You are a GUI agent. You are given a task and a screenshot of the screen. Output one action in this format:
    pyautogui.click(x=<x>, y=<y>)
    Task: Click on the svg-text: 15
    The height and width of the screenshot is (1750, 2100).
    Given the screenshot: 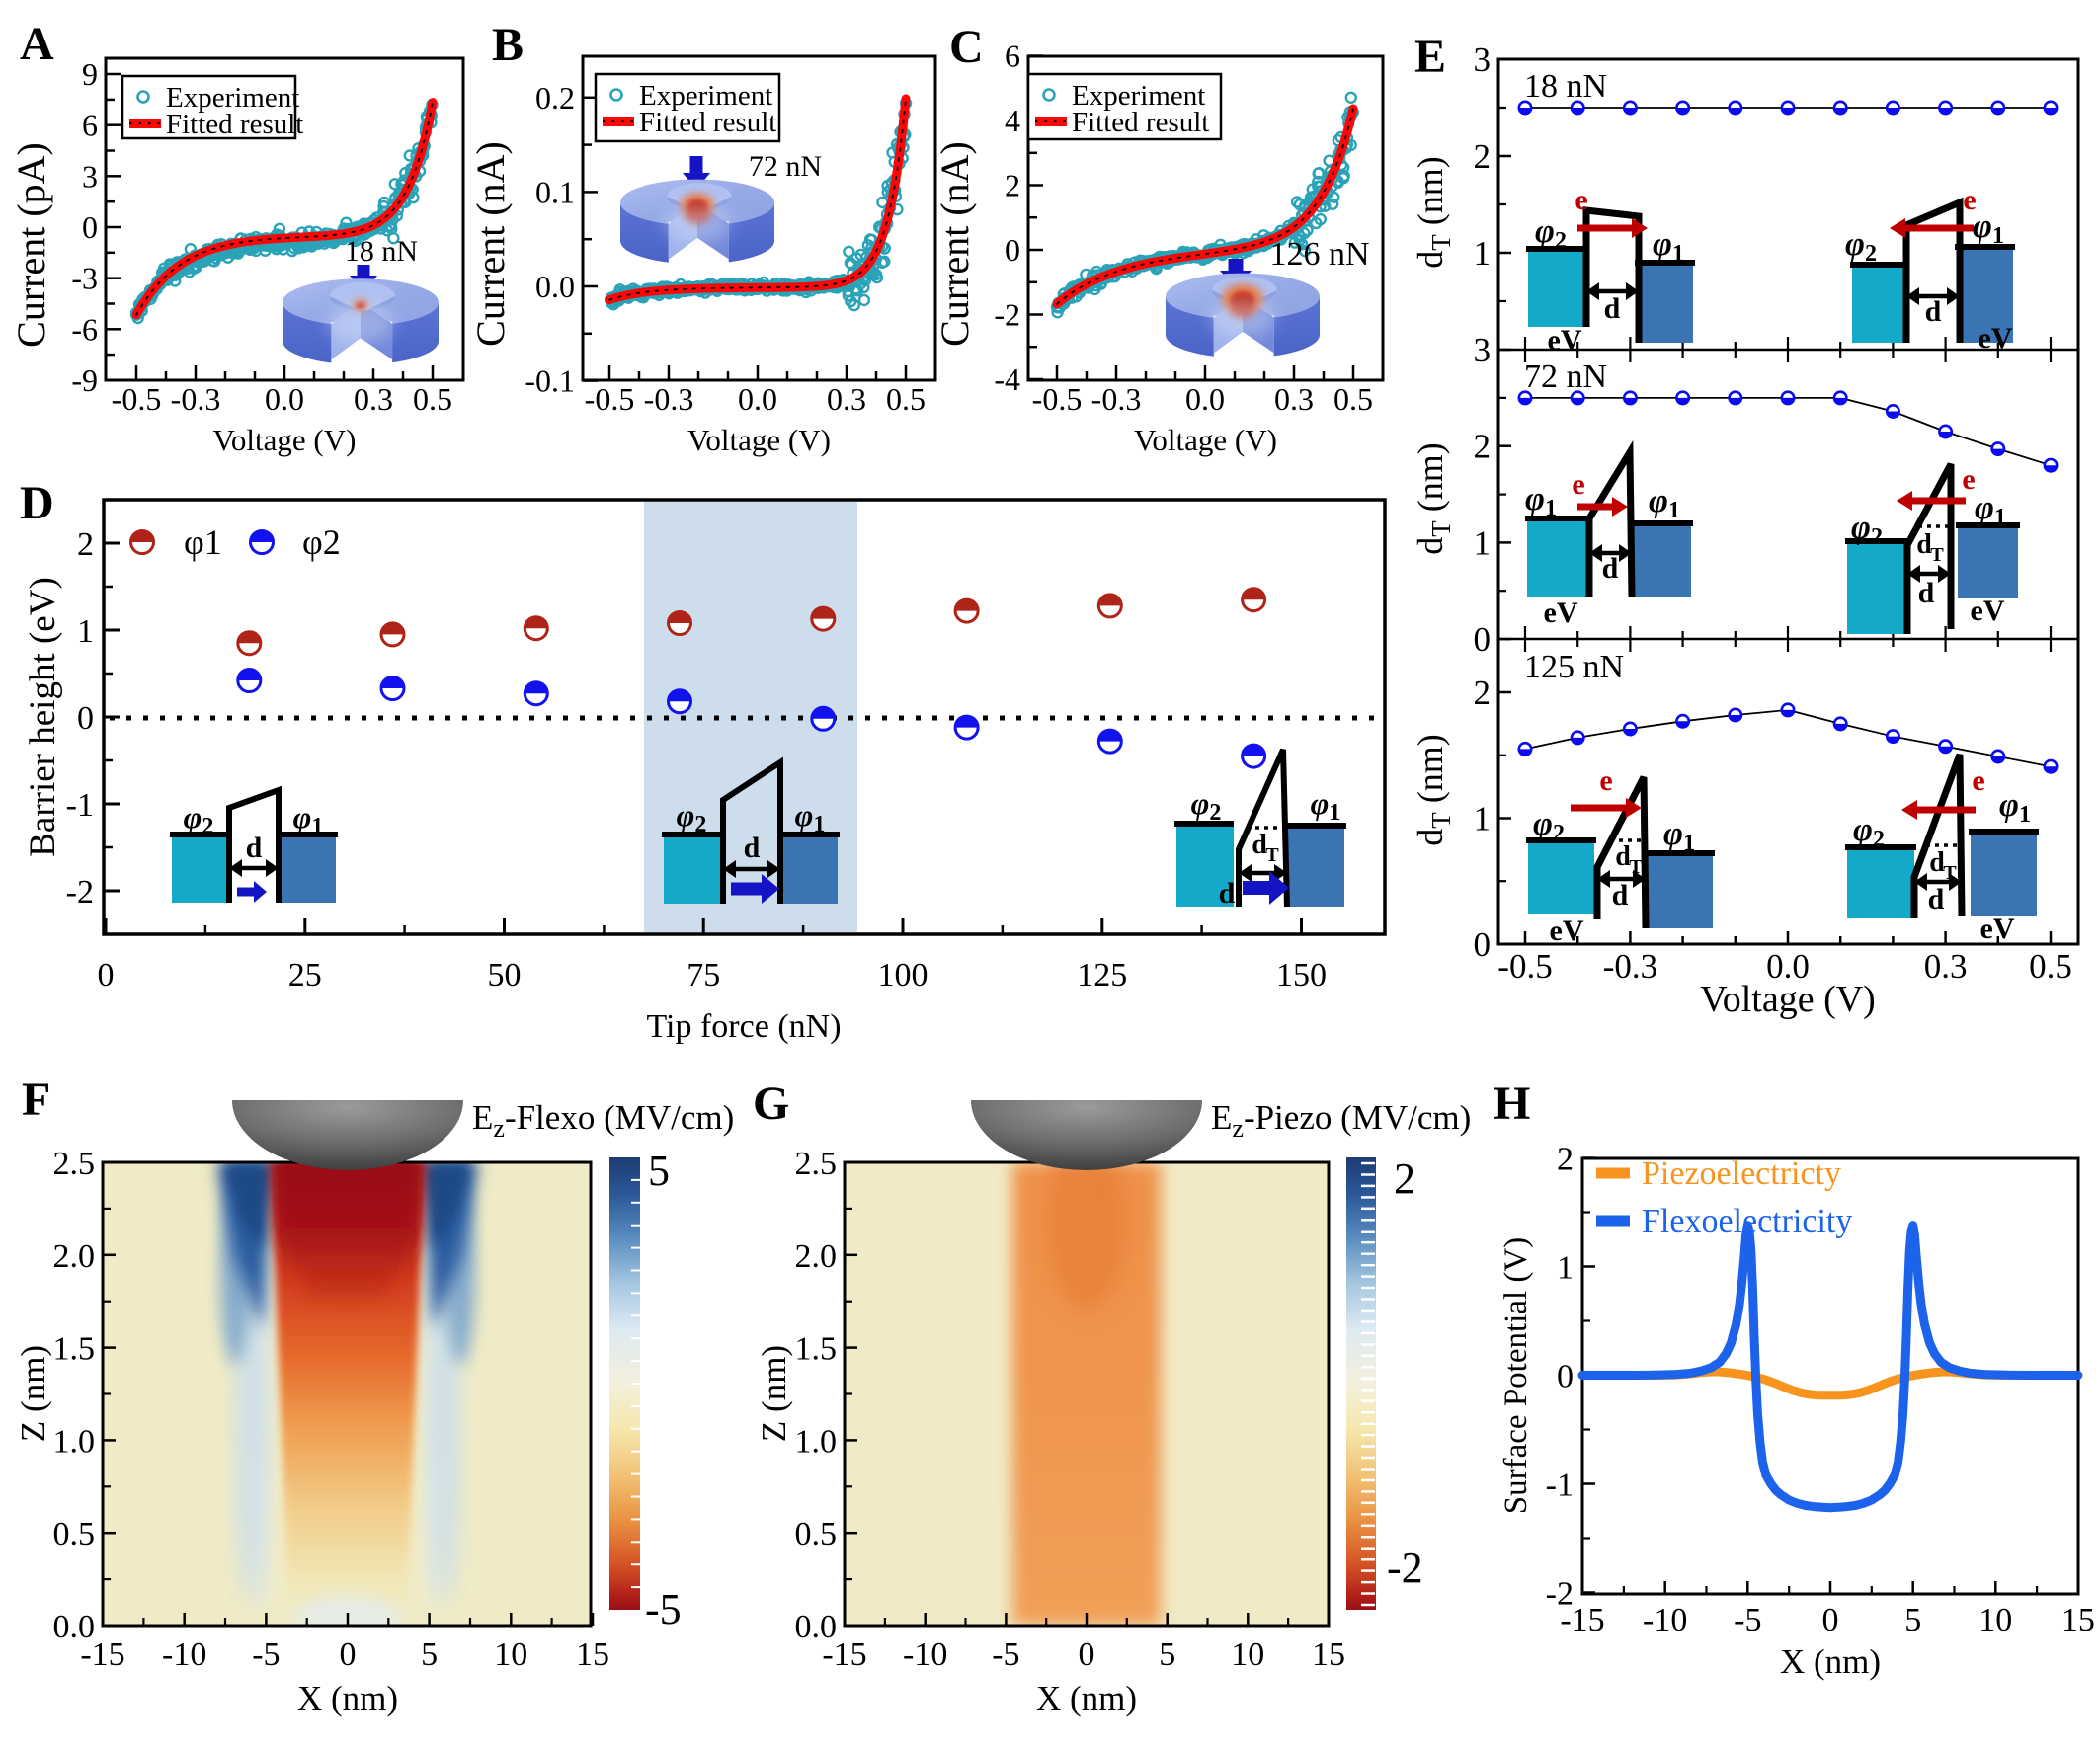 What is the action you would take?
    pyautogui.click(x=592, y=1654)
    